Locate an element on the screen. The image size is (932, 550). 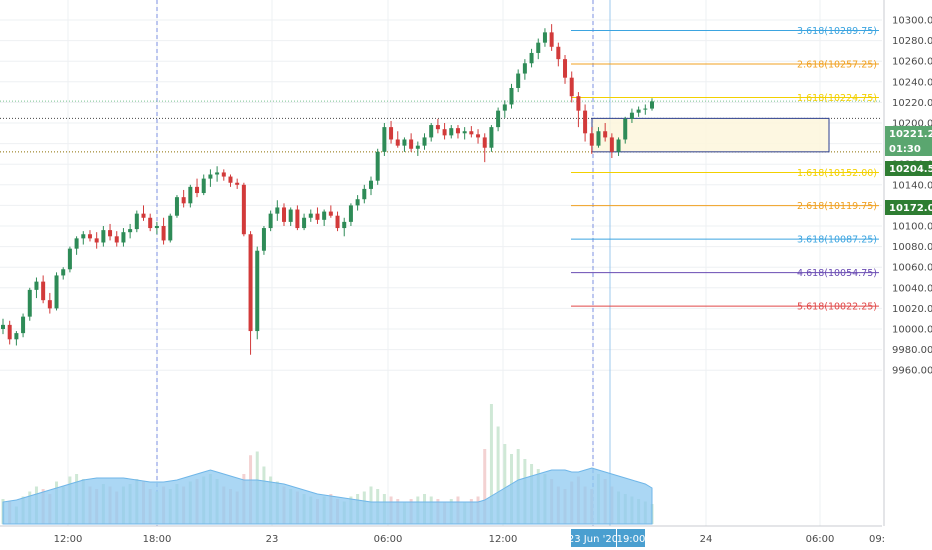
price-badge-label: 10204.50 is located at coordinates (910, 169).